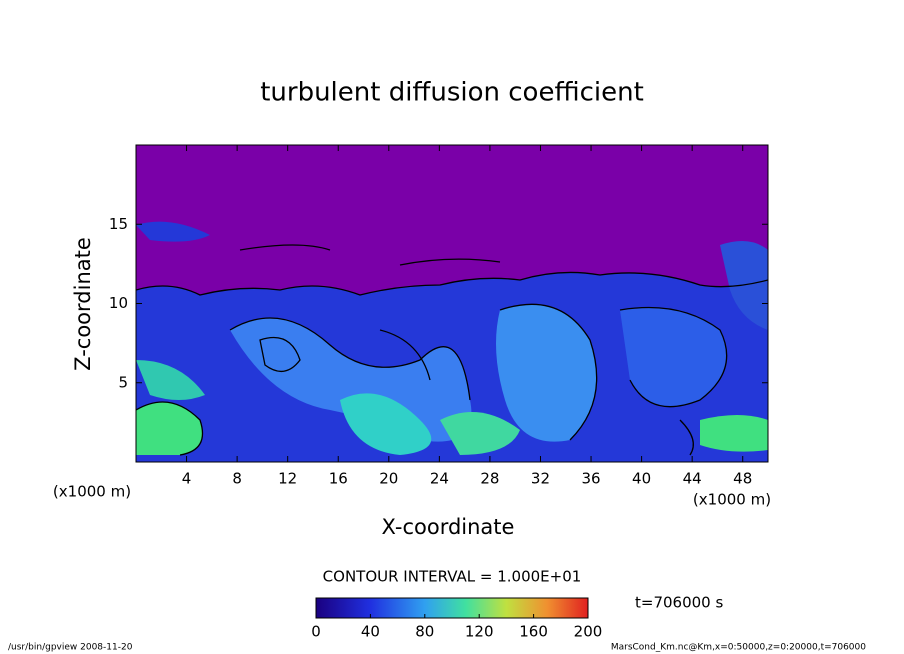 The height and width of the screenshot is (654, 904). I want to click on x-axis-label: X-coordinate, so click(448, 527).